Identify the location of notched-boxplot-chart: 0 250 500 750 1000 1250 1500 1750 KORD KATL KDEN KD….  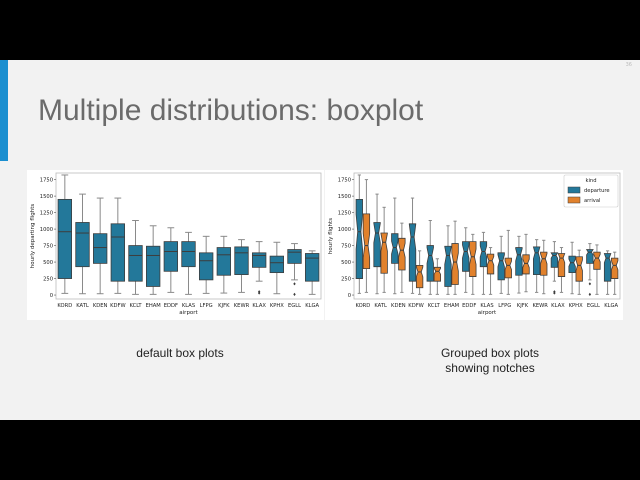
(474, 245).